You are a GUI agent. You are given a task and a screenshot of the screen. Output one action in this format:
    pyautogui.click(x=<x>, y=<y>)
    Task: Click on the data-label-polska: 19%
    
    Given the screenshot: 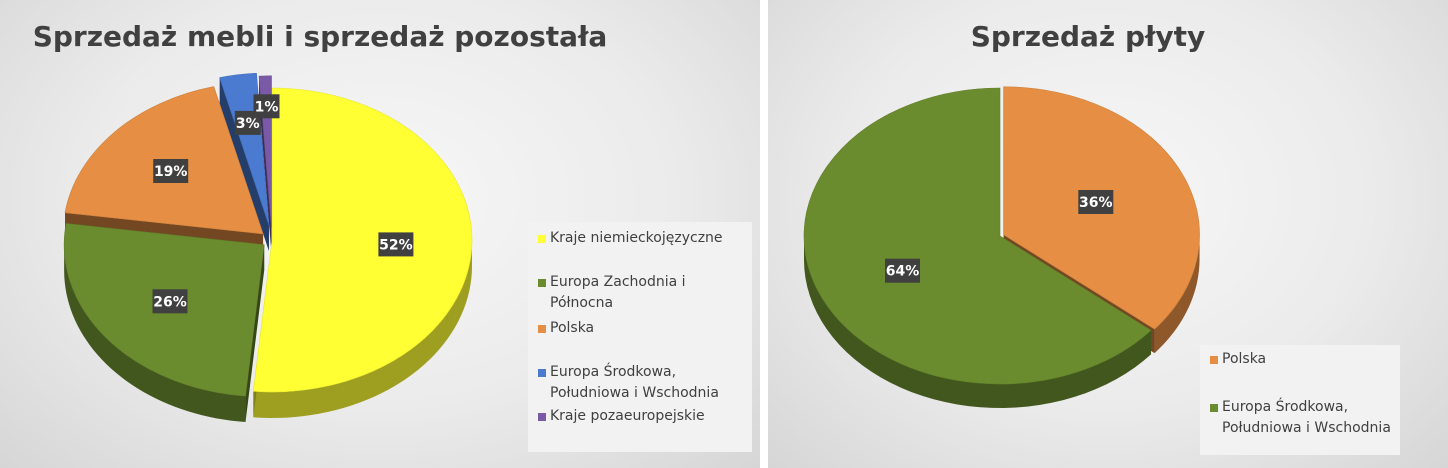 What is the action you would take?
    pyautogui.click(x=171, y=172)
    